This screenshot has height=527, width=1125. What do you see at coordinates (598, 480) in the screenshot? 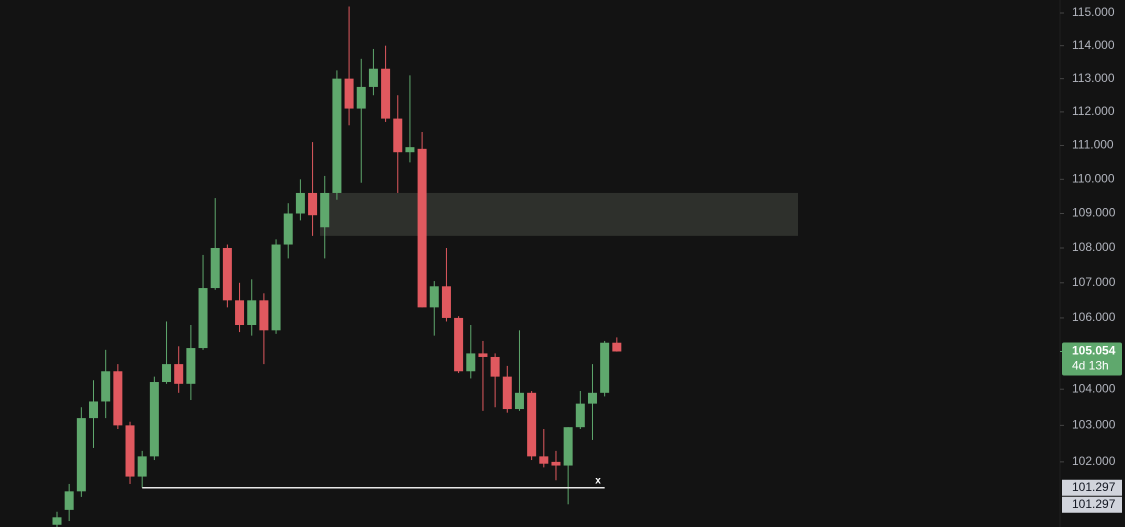
I see `level-marker: x` at bounding box center [598, 480].